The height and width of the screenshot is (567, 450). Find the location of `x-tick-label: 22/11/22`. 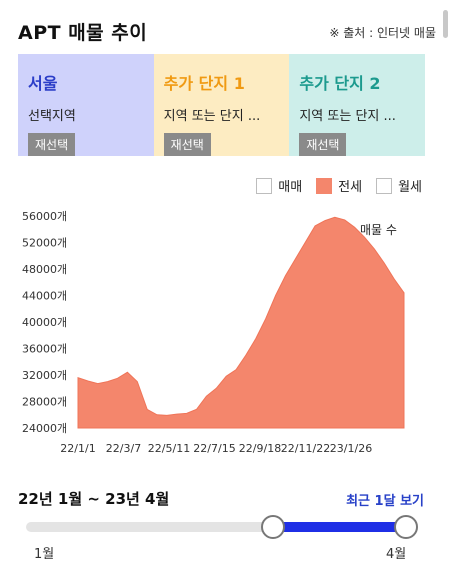

x-tick-label: 22/11/22 is located at coordinates (305, 448).